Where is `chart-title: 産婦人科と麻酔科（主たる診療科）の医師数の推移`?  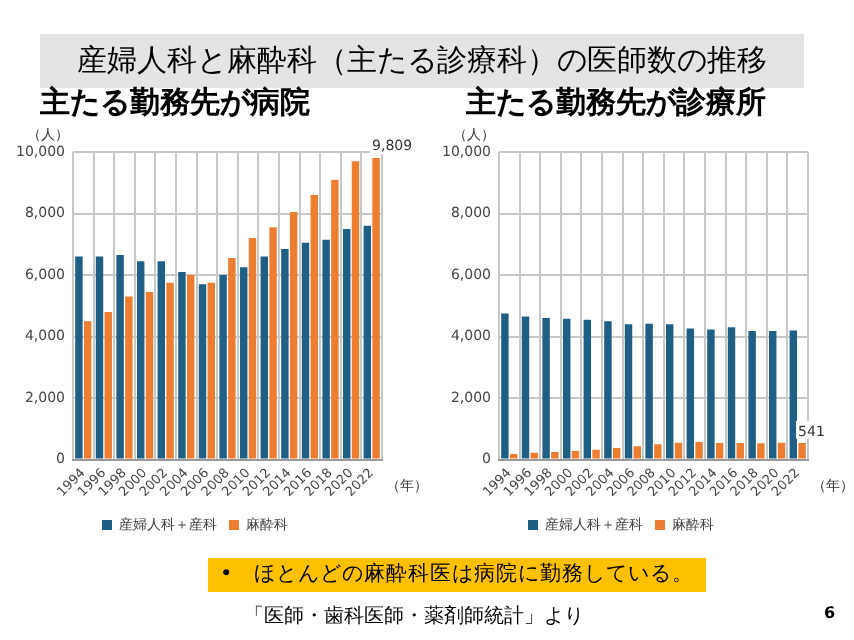 chart-title: 産婦人科と麻酔科（主たる診療科）の医師数の推移 is located at coordinates (422, 60).